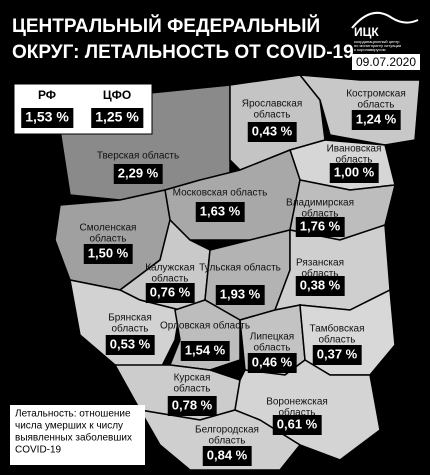 The image size is (430, 475). What do you see at coordinates (336, 329) in the screenshot?
I see `region-name: Тамбовская` at bounding box center [336, 329].